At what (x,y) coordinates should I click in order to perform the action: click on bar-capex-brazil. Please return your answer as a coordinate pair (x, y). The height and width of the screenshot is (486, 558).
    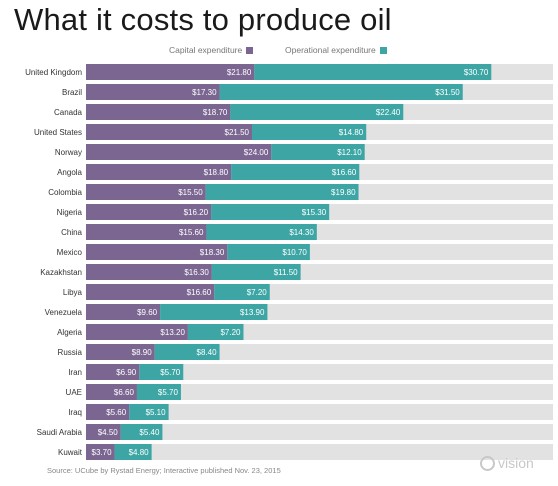
    Looking at the image, I should click on (153, 92).